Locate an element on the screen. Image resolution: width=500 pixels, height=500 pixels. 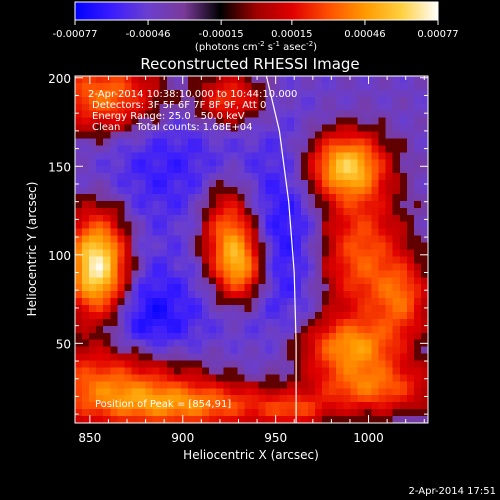
x-axis-label: Heliocentric X (arcsec) is located at coordinates (251, 455).